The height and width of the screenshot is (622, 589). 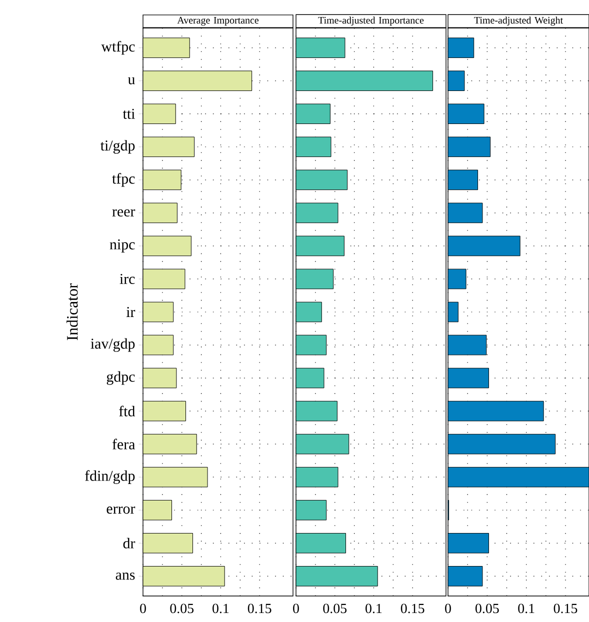 I want to click on y-tick-label: gdpc, so click(x=120, y=378).